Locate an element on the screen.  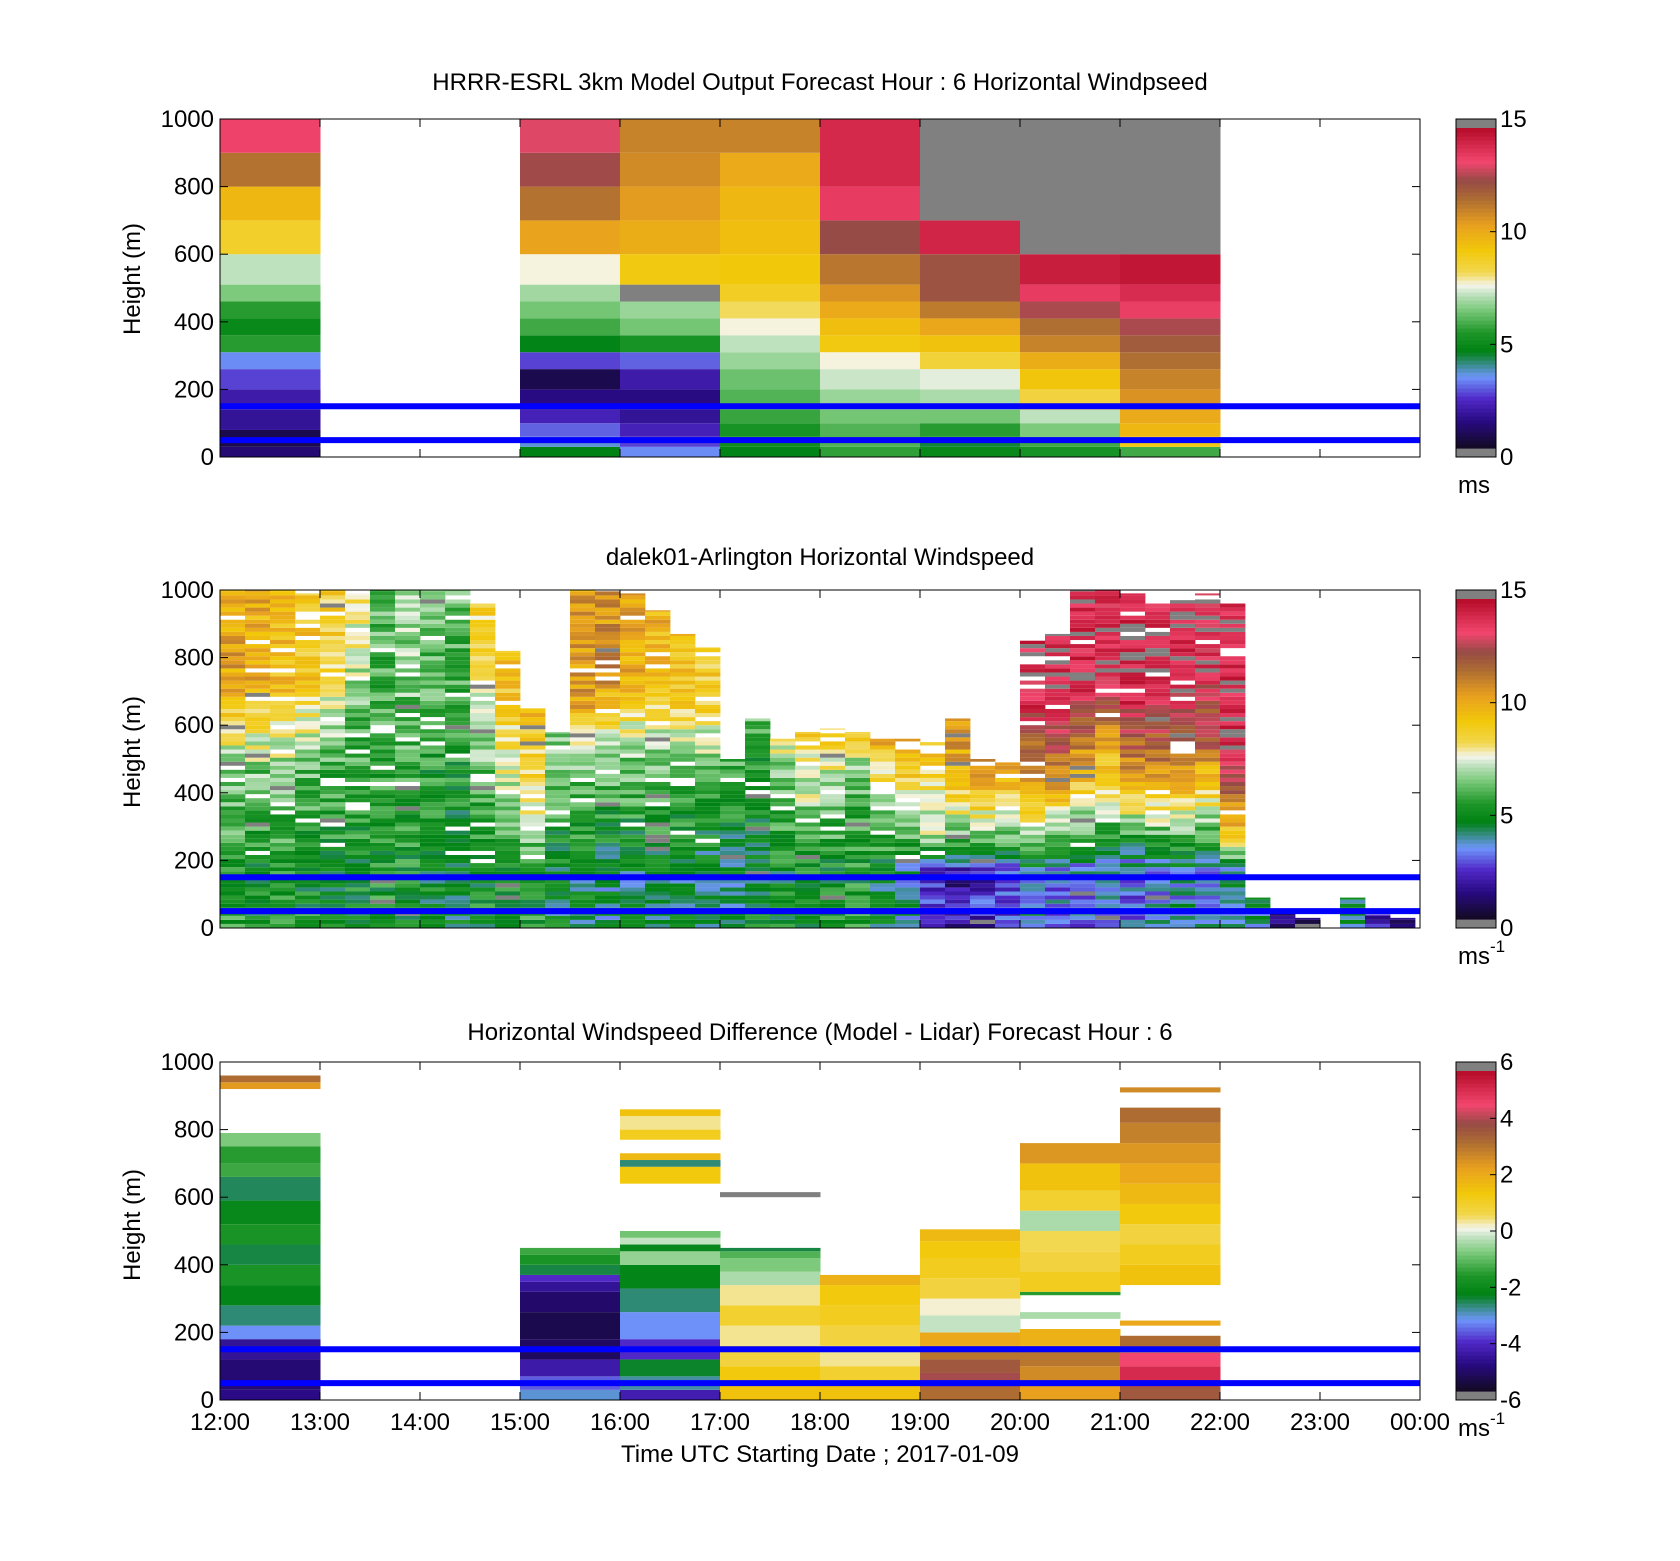
colorbar-unit-exponent: -1 is located at coordinates (1497, 1418).